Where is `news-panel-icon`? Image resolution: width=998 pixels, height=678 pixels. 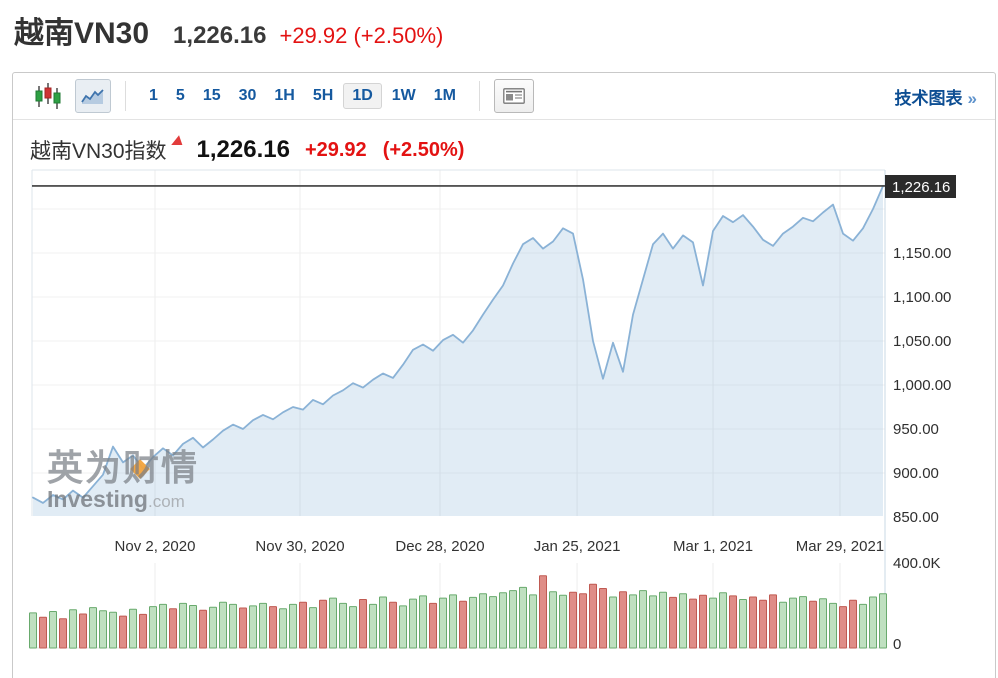 news-panel-icon is located at coordinates (514, 96).